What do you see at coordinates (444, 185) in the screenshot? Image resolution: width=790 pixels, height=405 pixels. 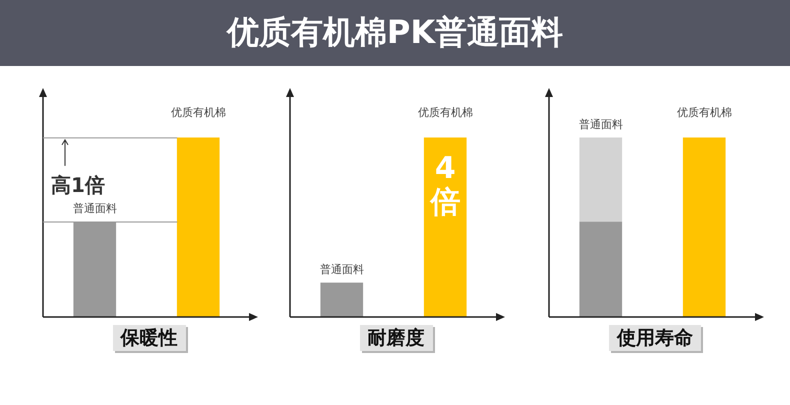 I see `annotation: 4倍` at bounding box center [444, 185].